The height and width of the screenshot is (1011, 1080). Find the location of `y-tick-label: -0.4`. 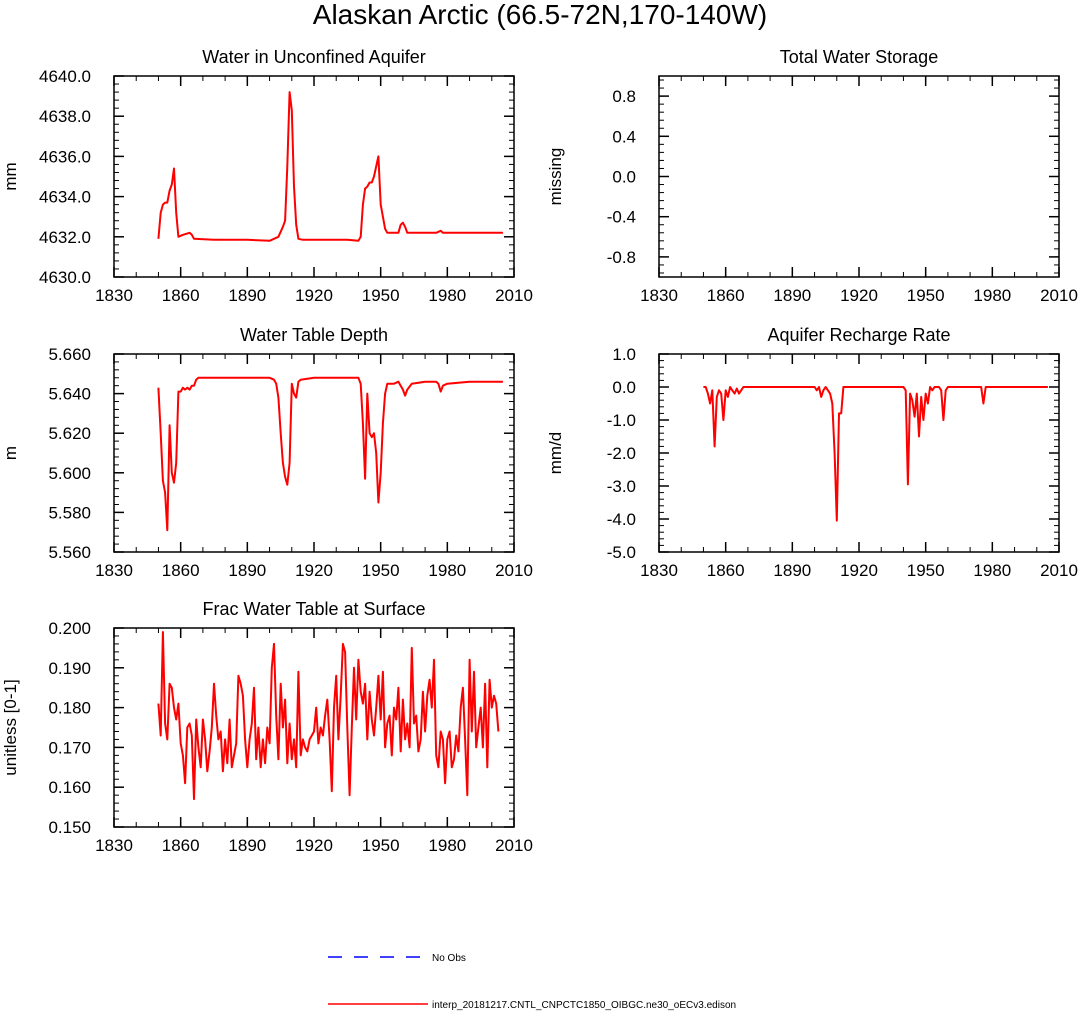

y-tick-label: -0.4 is located at coordinates (621, 217).